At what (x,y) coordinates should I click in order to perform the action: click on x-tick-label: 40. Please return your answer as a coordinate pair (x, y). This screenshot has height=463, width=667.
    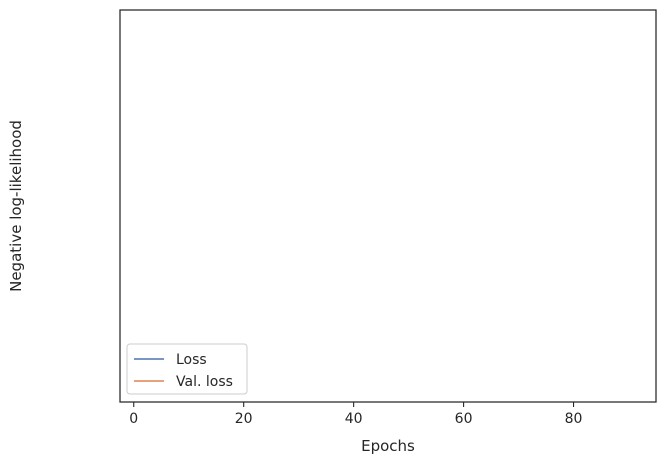
    Looking at the image, I should click on (354, 419).